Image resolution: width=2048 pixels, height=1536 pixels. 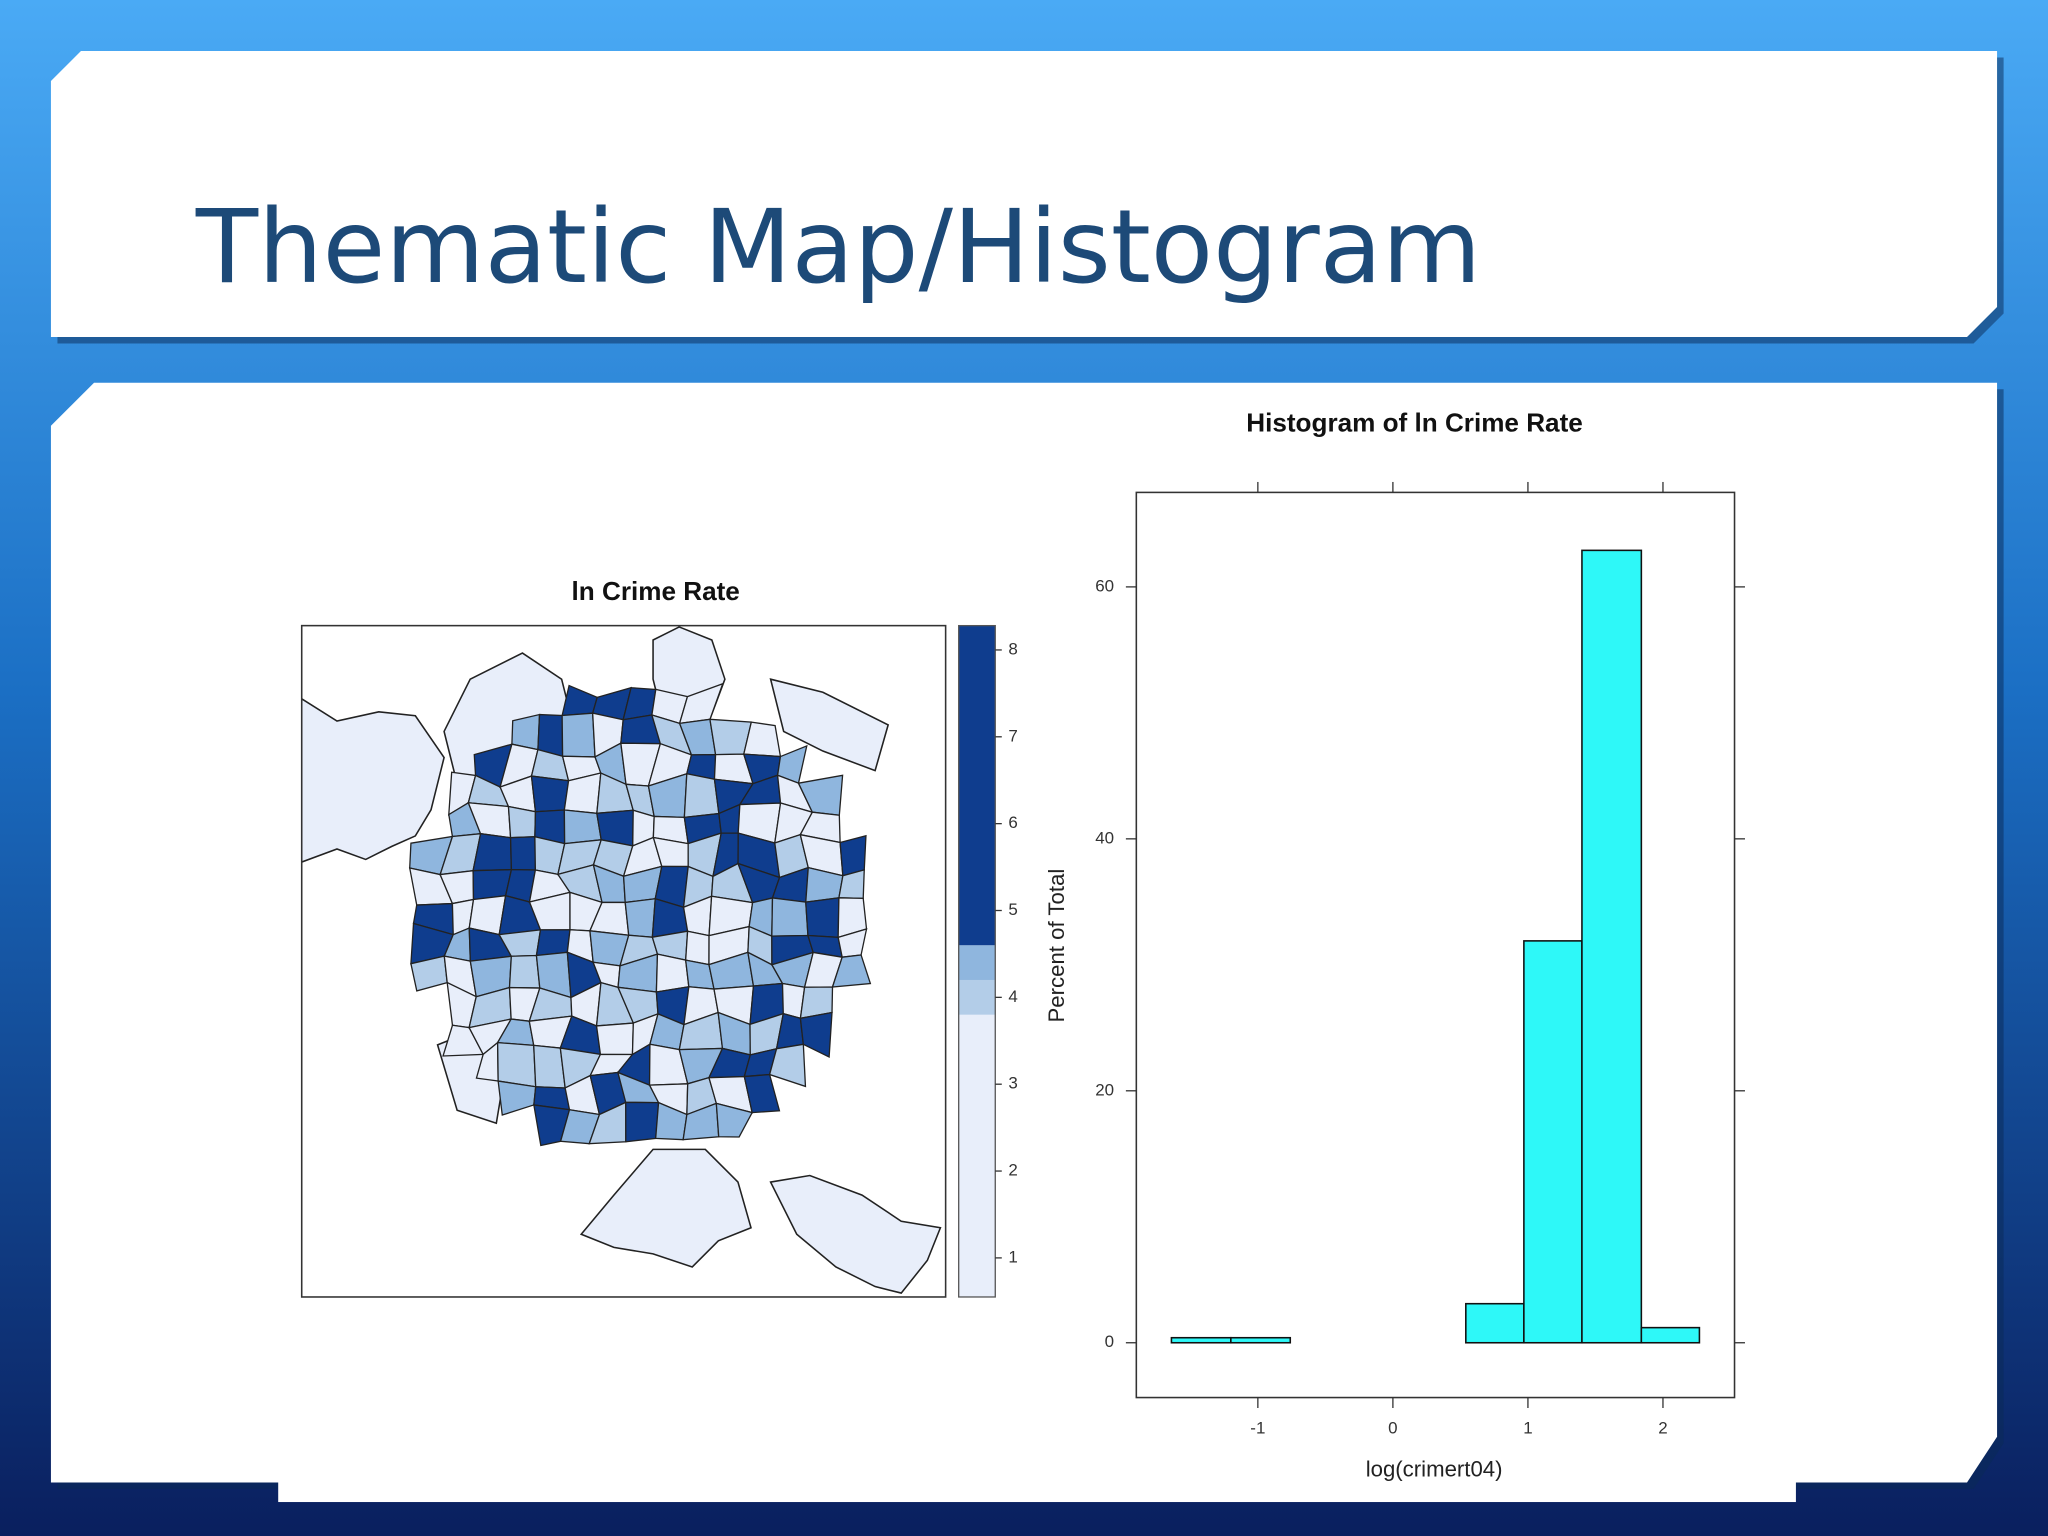 What do you see at coordinates (1257, 1427) in the screenshot?
I see `x-tick-label: -1` at bounding box center [1257, 1427].